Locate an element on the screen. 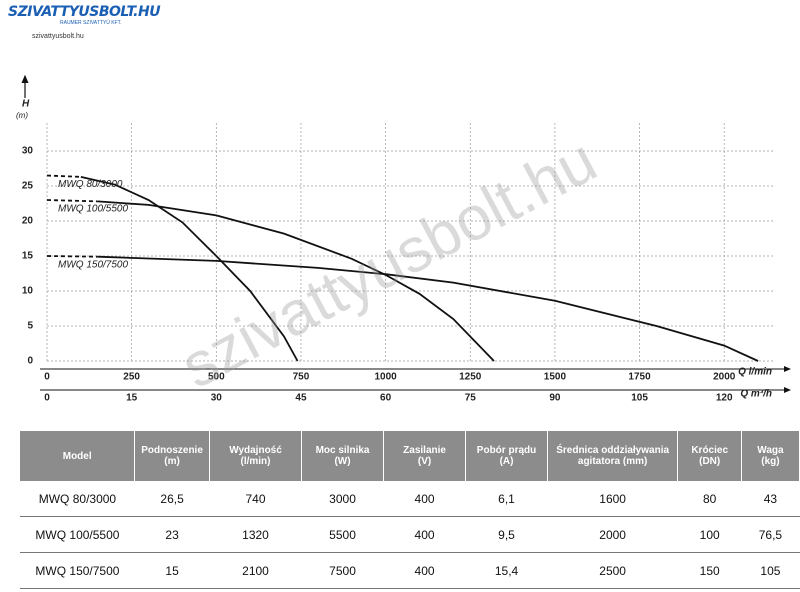 The image size is (800, 592). table-cell: 23 is located at coordinates (172, 534).